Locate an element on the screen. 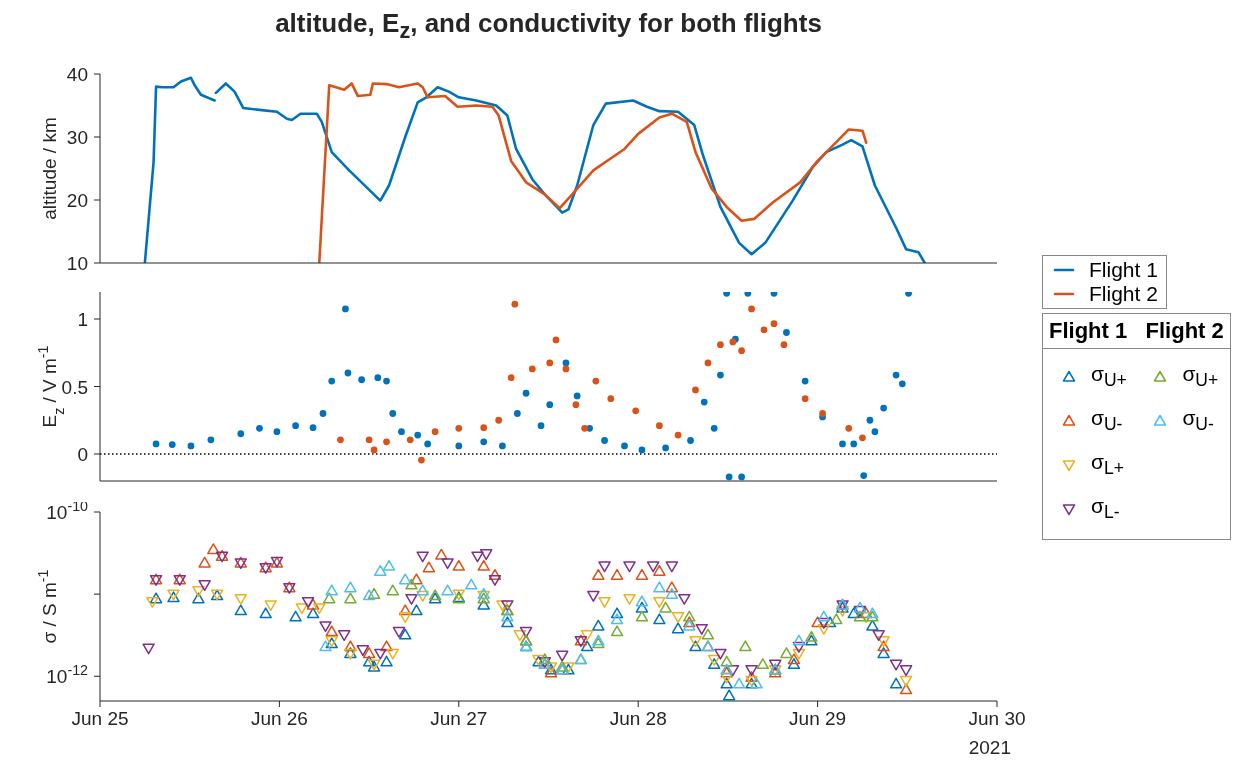 The width and height of the screenshot is (1257, 766). x-tick-label: Jun 29 is located at coordinates (818, 718).